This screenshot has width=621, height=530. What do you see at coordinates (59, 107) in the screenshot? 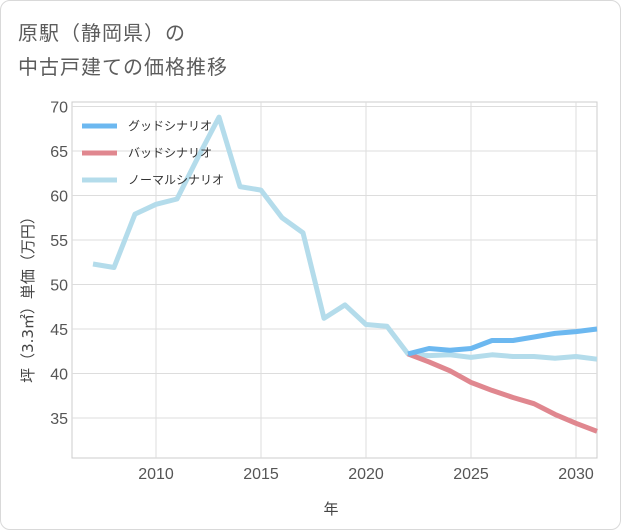
I see `y-tick-70: 70` at bounding box center [59, 107].